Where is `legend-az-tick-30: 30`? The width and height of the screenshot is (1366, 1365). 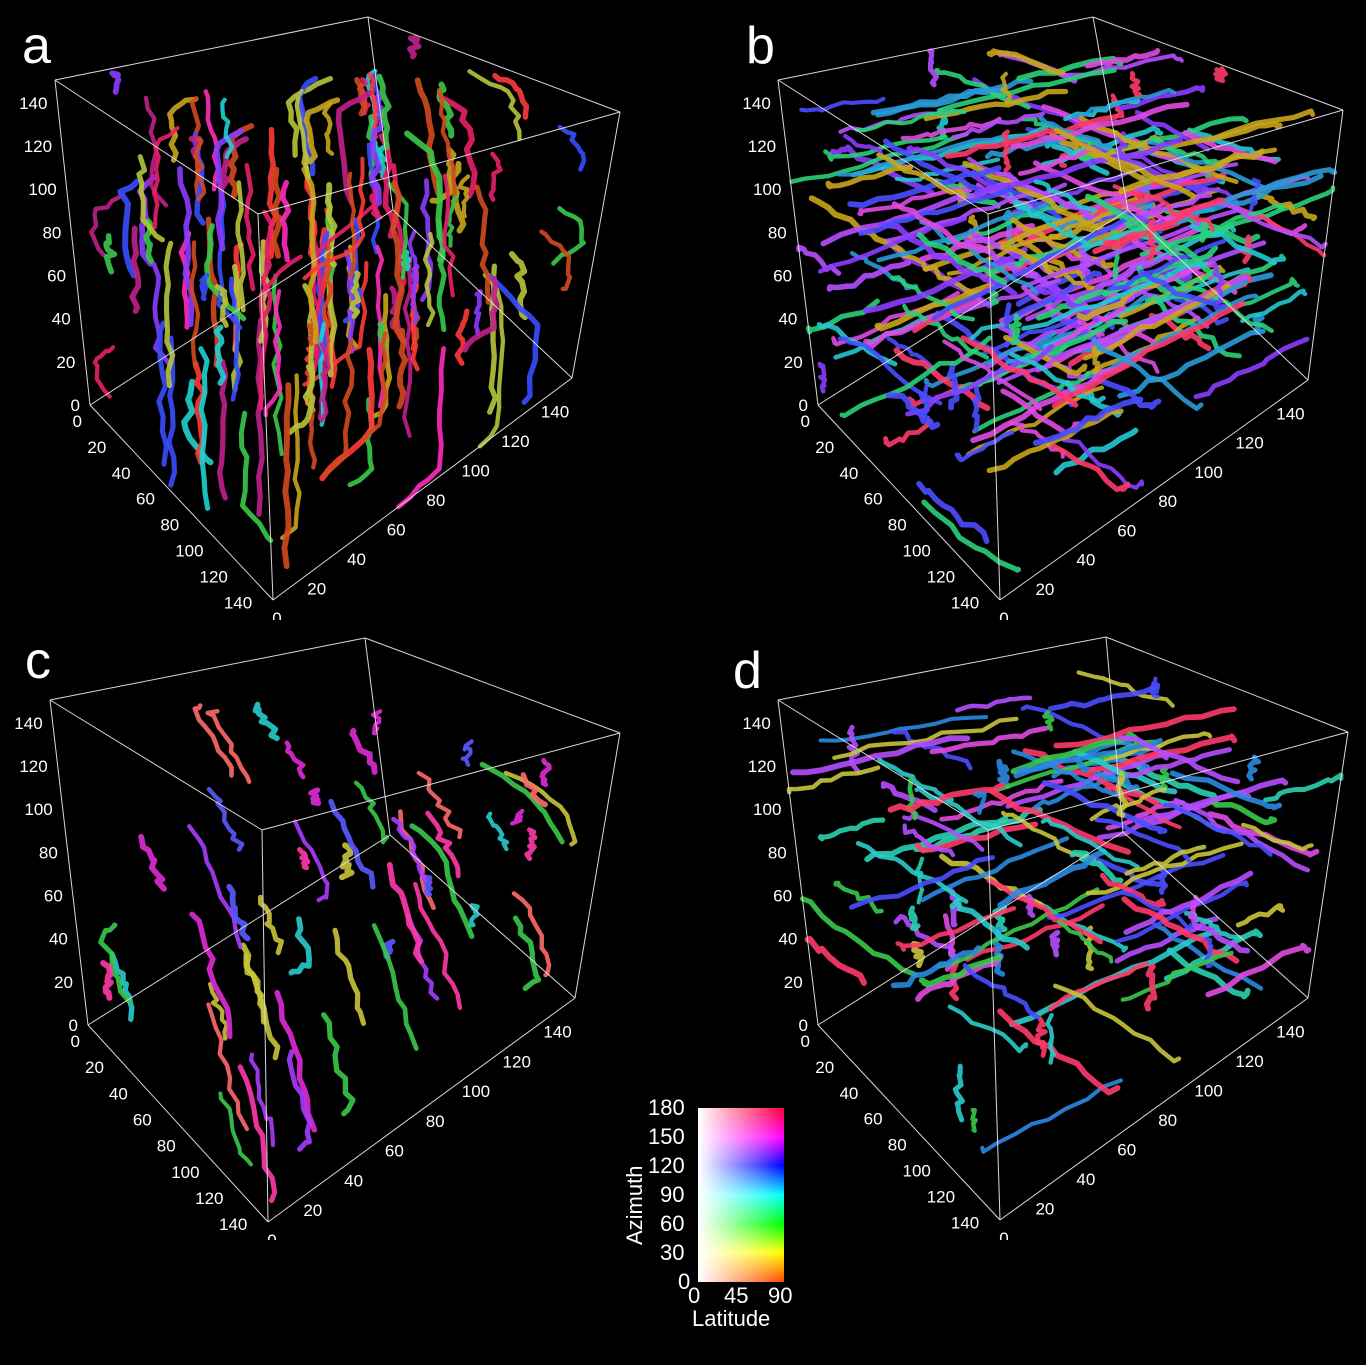 legend-az-tick-30: 30 is located at coordinates (672, 1252).